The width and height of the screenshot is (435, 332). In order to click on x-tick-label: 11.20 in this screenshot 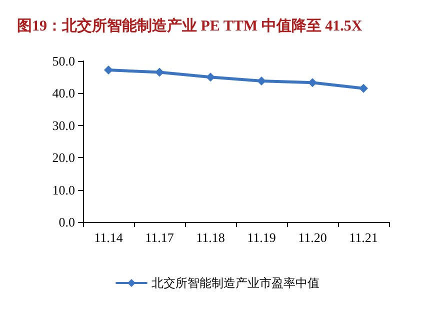, I will do `click(312, 237)`.